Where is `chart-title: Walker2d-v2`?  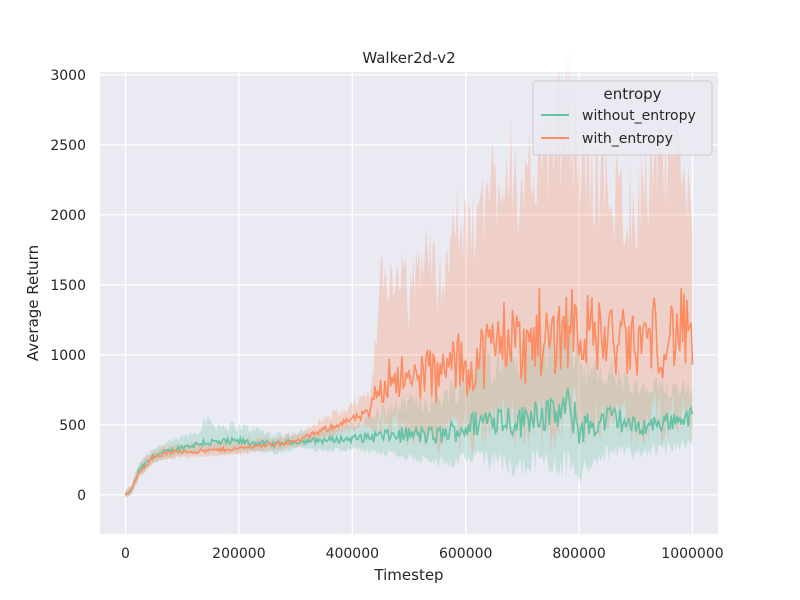 chart-title: Walker2d-v2 is located at coordinates (408, 58).